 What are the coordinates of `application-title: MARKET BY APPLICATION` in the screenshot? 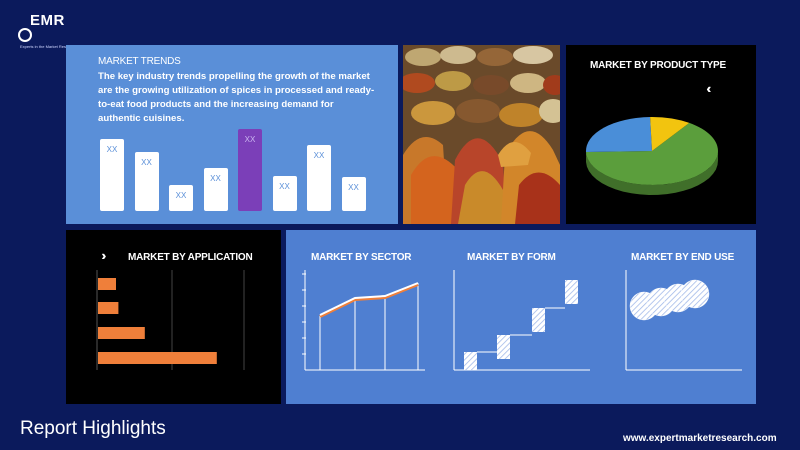 It's located at (190, 257).